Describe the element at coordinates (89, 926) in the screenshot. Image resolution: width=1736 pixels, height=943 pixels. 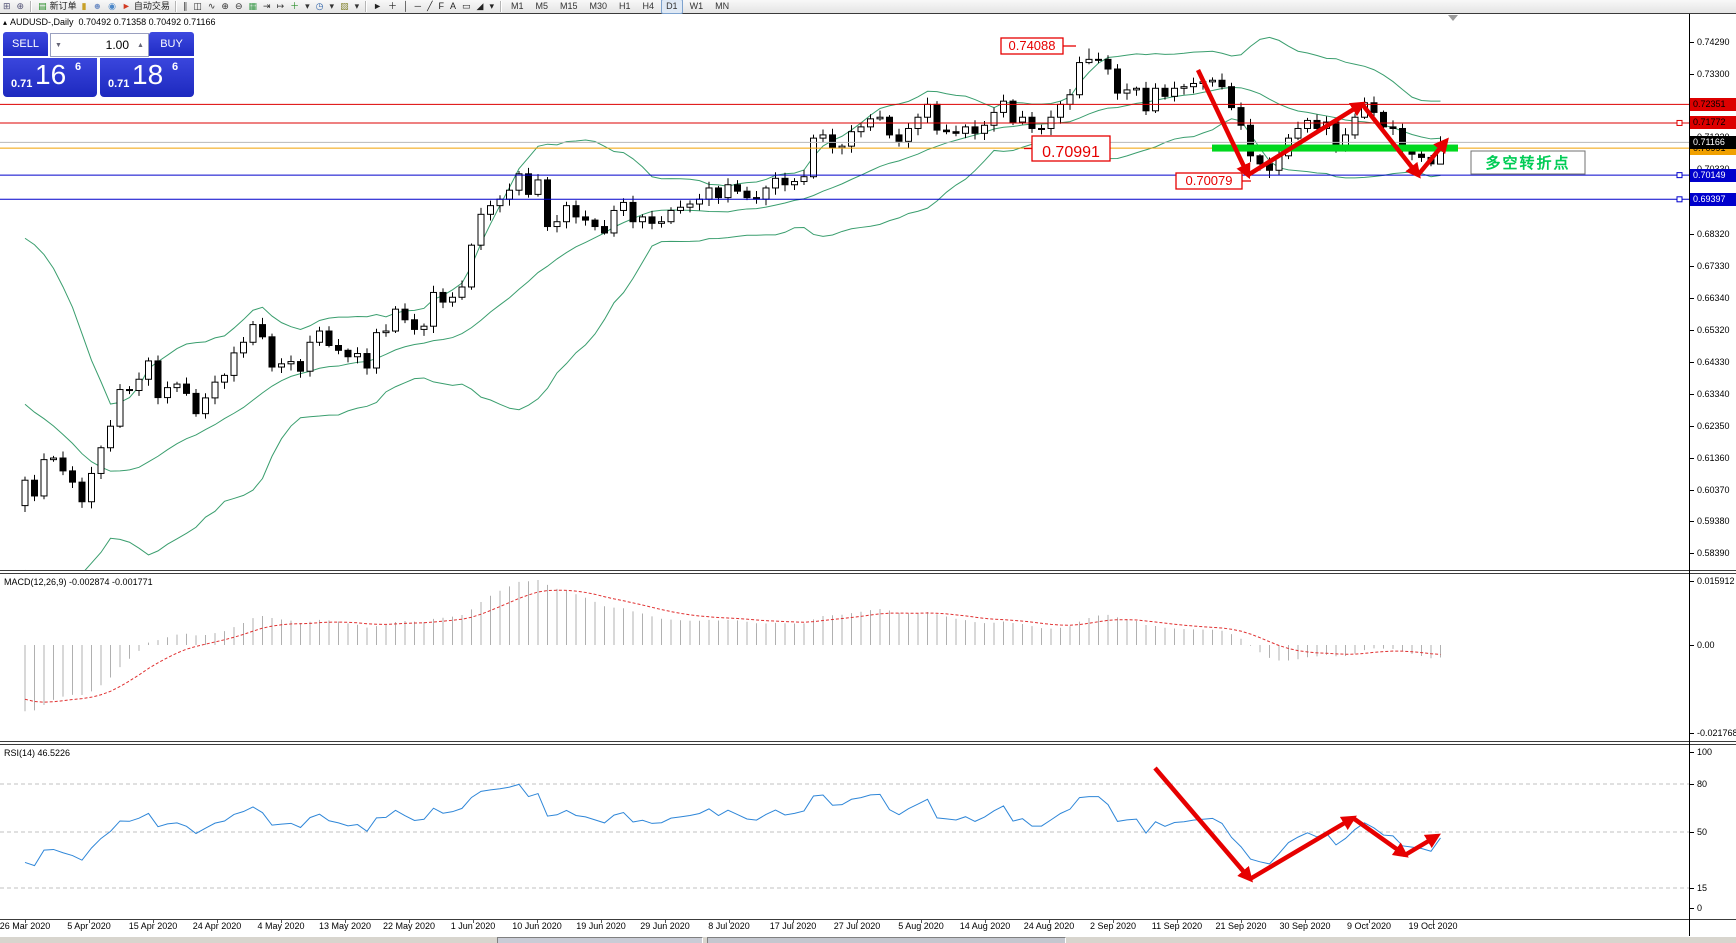
I see `date-label: 5 Apr 2020` at that location.